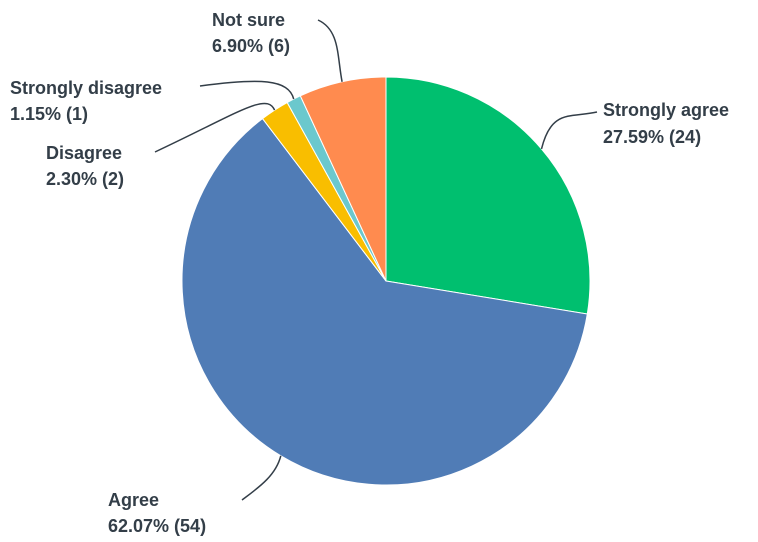  Describe the element at coordinates (247, 90) in the screenshot. I see `leader-line-strongly-disagree` at that location.